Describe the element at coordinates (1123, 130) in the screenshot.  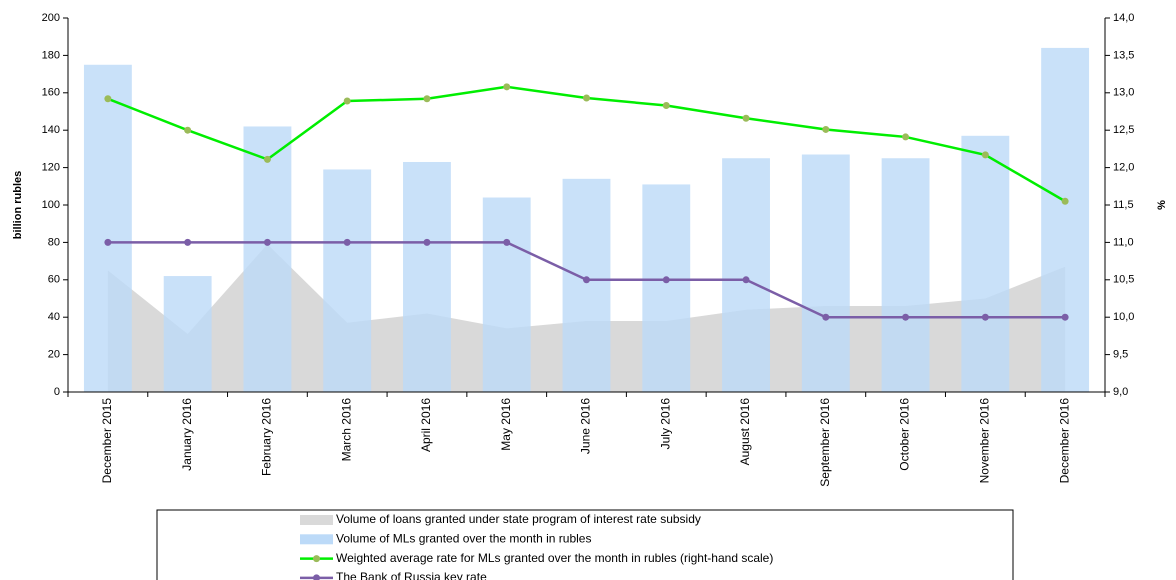
I see `y2-tick-label: 12,5` at that location.